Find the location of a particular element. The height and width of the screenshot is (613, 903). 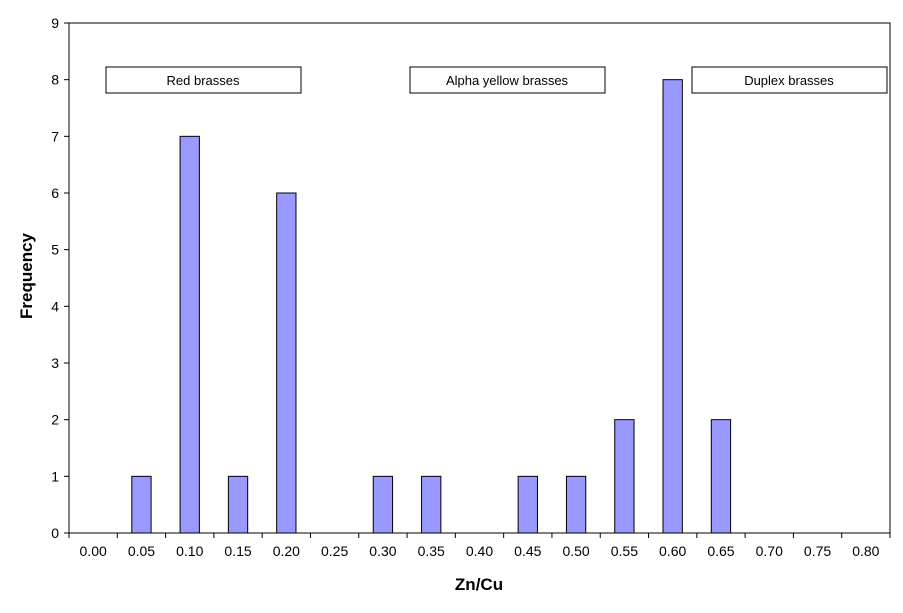

x-tick-label: 0.00 is located at coordinates (93, 551).